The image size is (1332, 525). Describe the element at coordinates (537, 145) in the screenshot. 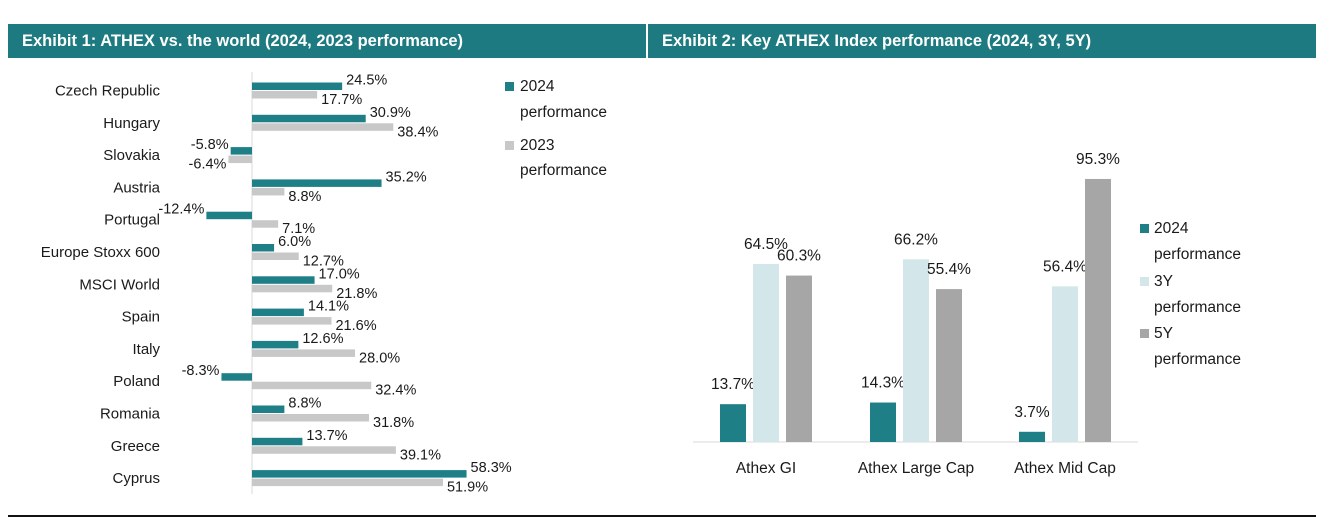

I see `legend-label: 2023` at that location.